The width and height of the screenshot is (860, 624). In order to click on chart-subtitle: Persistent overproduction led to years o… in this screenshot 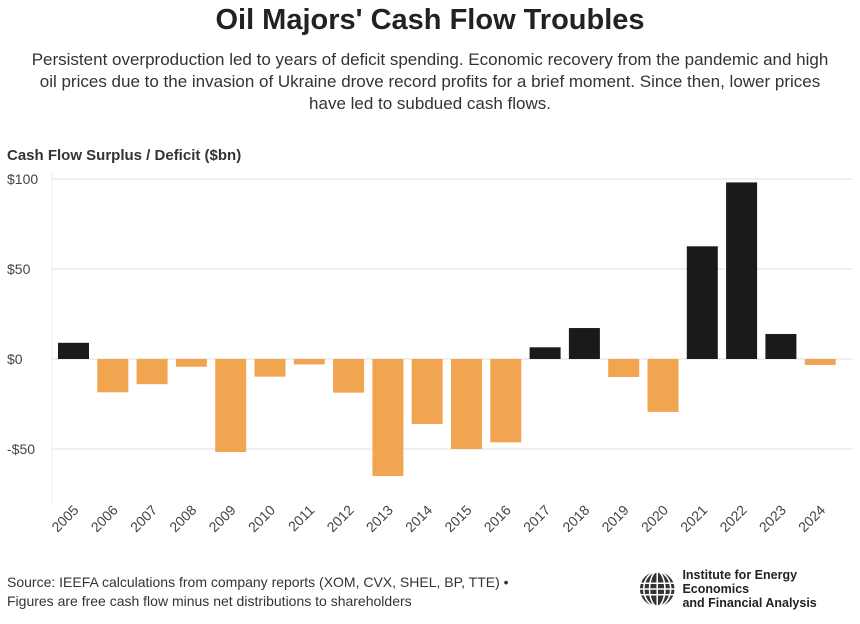, I will do `click(430, 81)`.